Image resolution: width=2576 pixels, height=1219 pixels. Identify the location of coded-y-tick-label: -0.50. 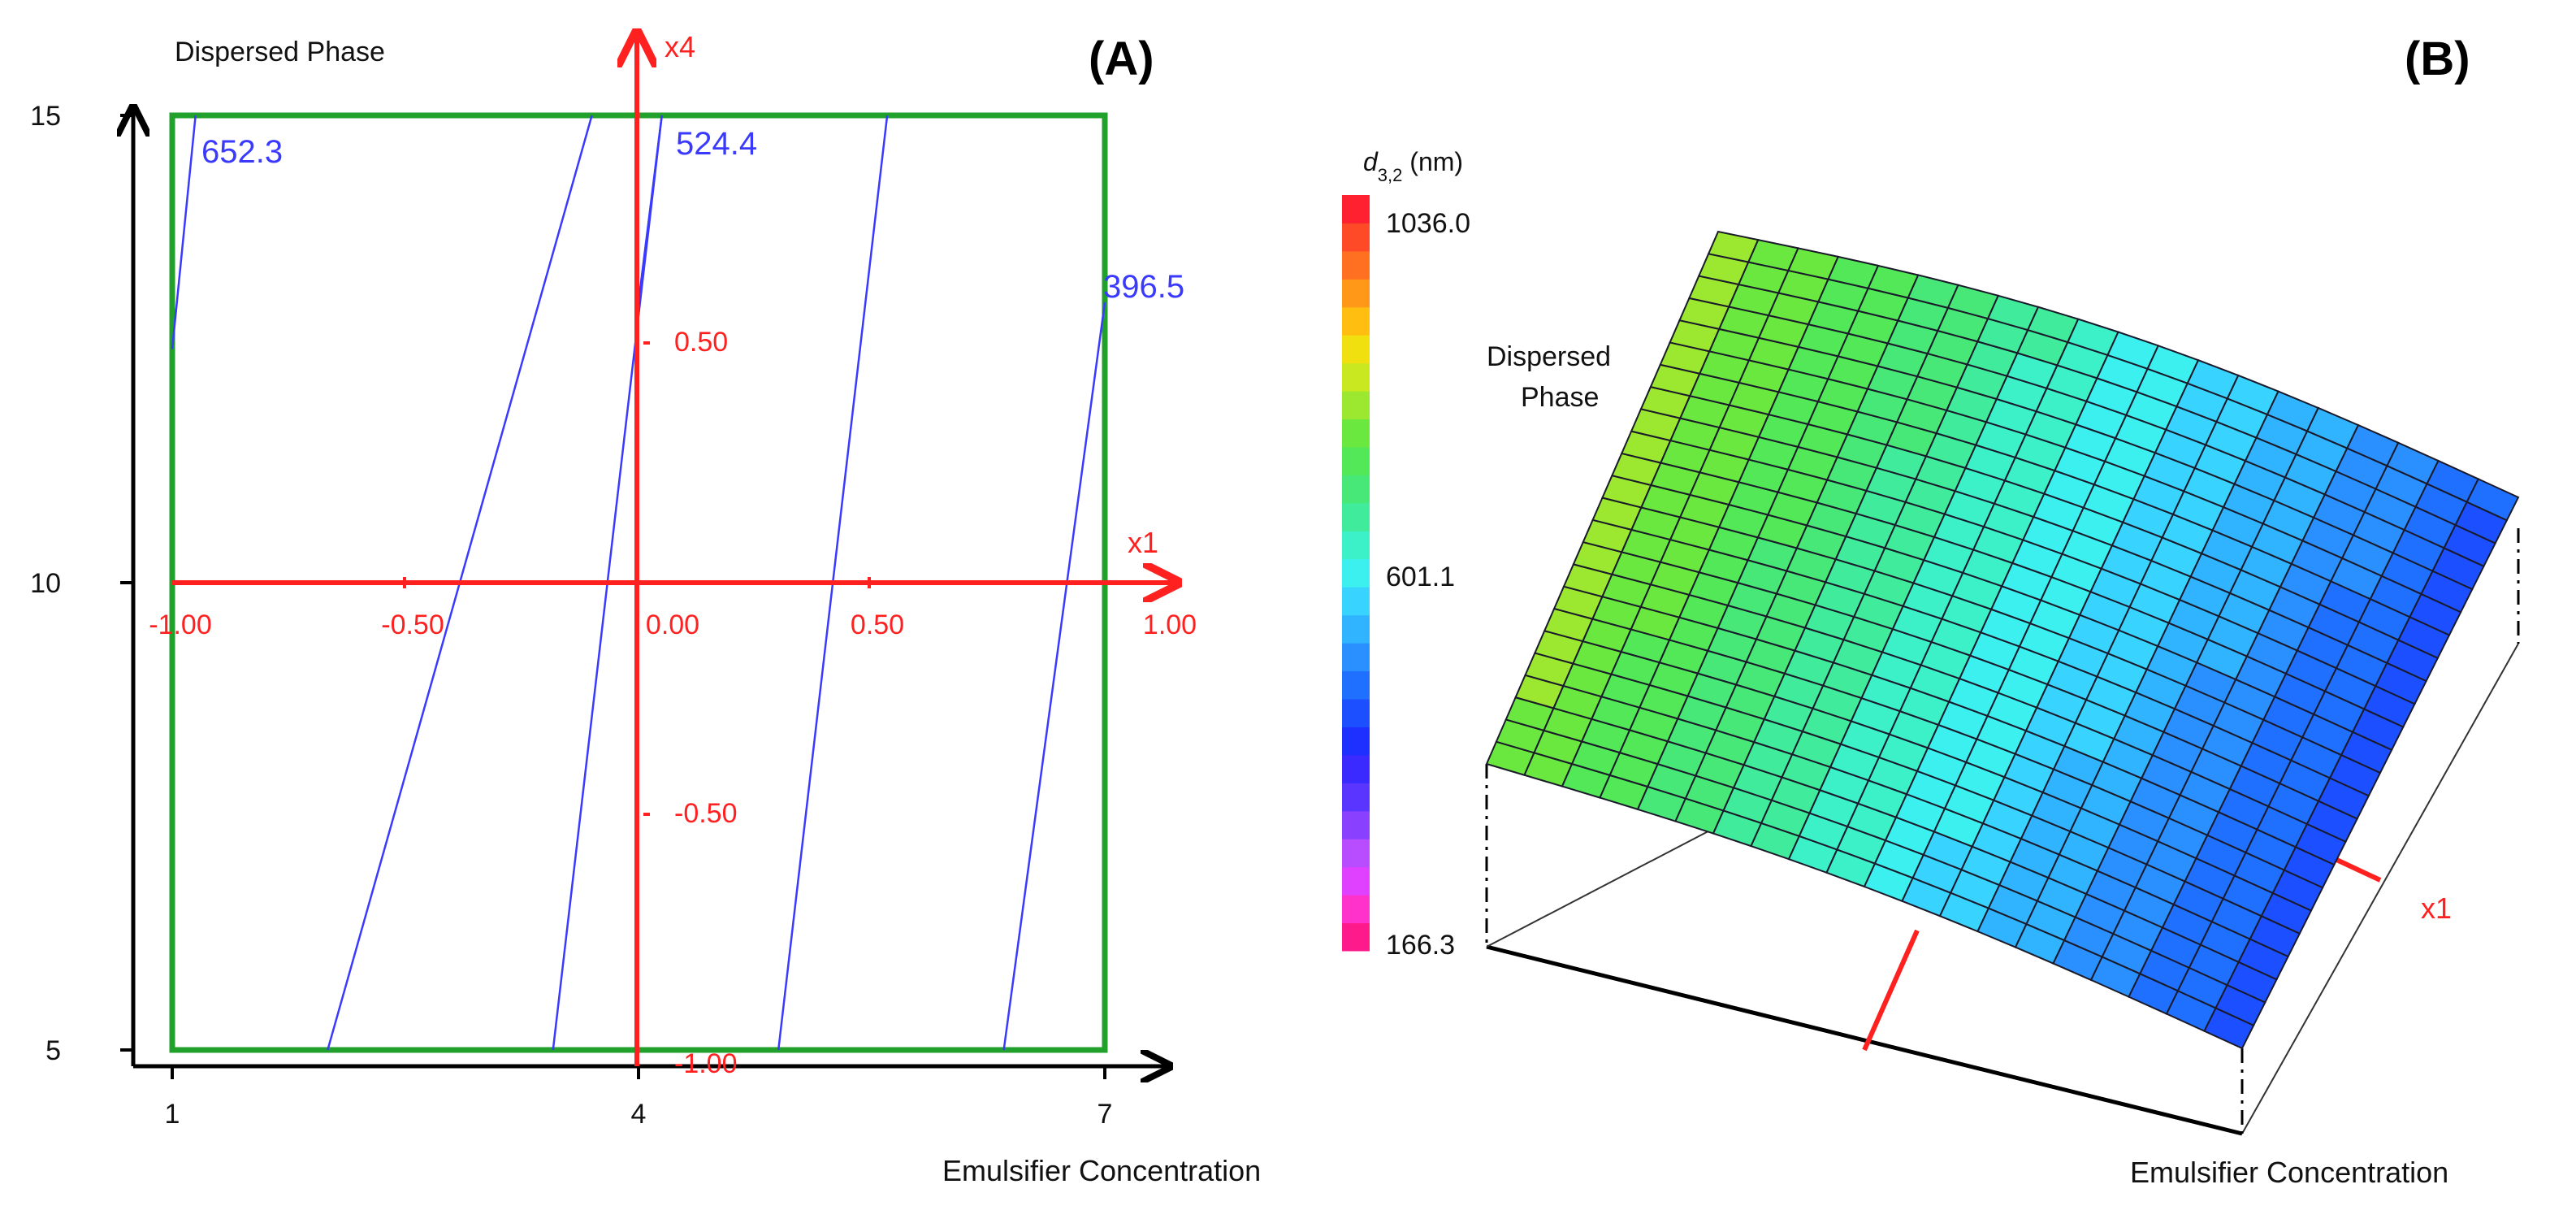
(706, 814).